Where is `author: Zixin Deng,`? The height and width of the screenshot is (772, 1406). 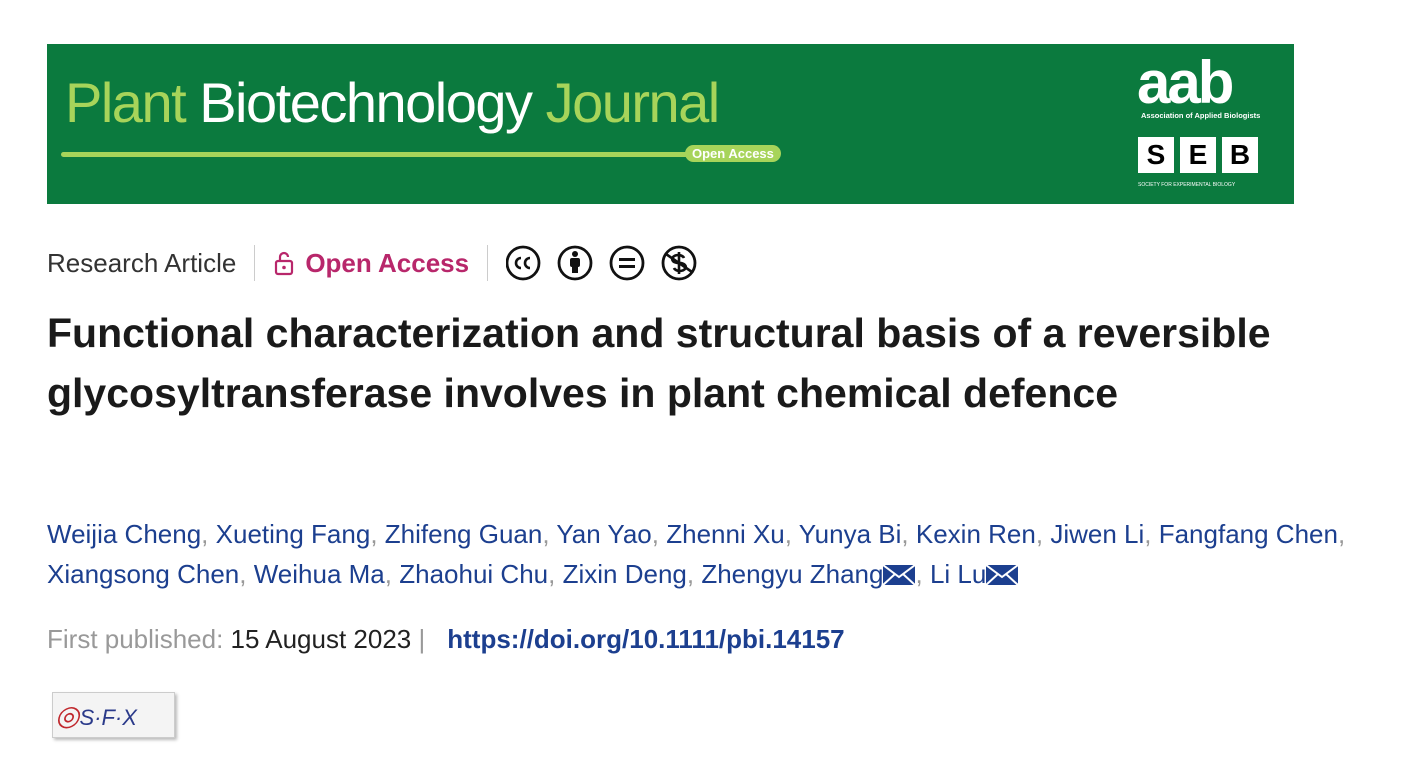
author: Zixin Deng, is located at coordinates (629, 574).